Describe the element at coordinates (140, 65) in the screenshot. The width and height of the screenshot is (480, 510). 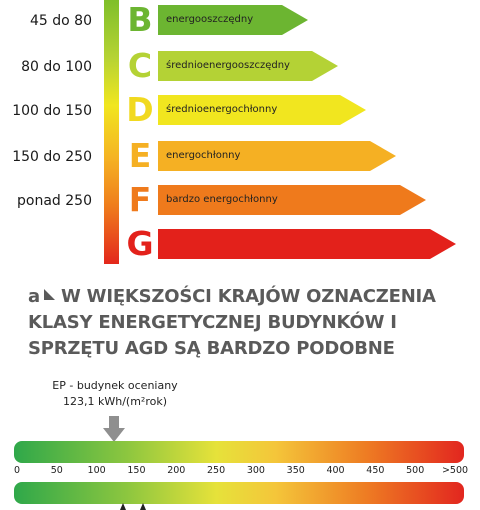
I see `class-letter-c: C` at that location.